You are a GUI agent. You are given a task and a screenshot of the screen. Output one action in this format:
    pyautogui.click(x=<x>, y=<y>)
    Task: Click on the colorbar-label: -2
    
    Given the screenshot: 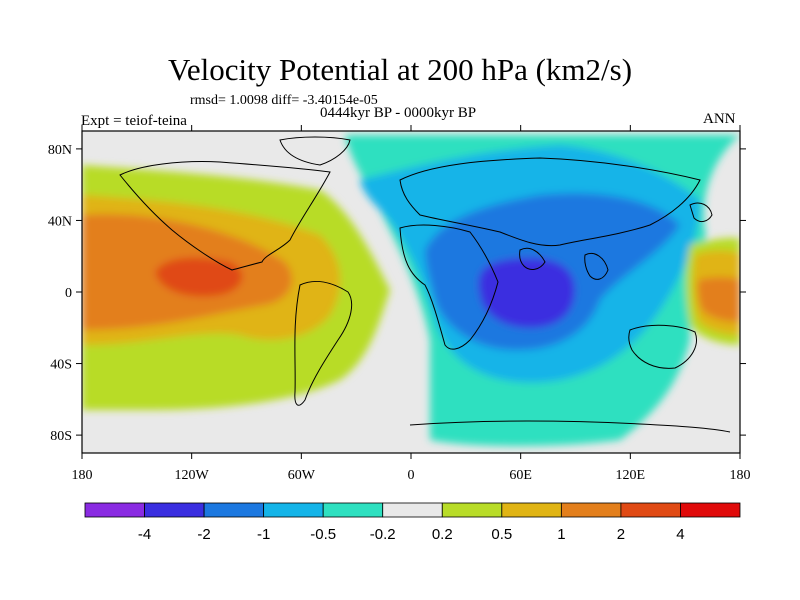 What is the action you would take?
    pyautogui.click(x=203, y=534)
    